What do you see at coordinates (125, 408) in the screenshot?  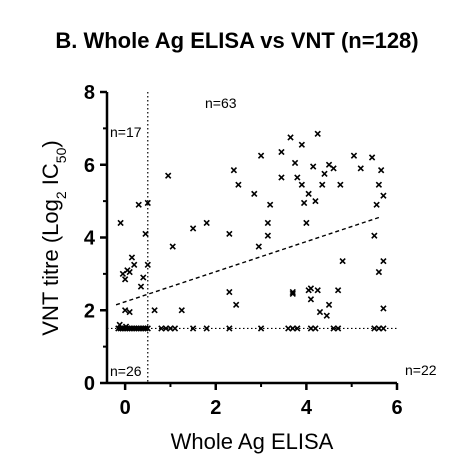 I see `x-tick-label-0: 0` at bounding box center [125, 408].